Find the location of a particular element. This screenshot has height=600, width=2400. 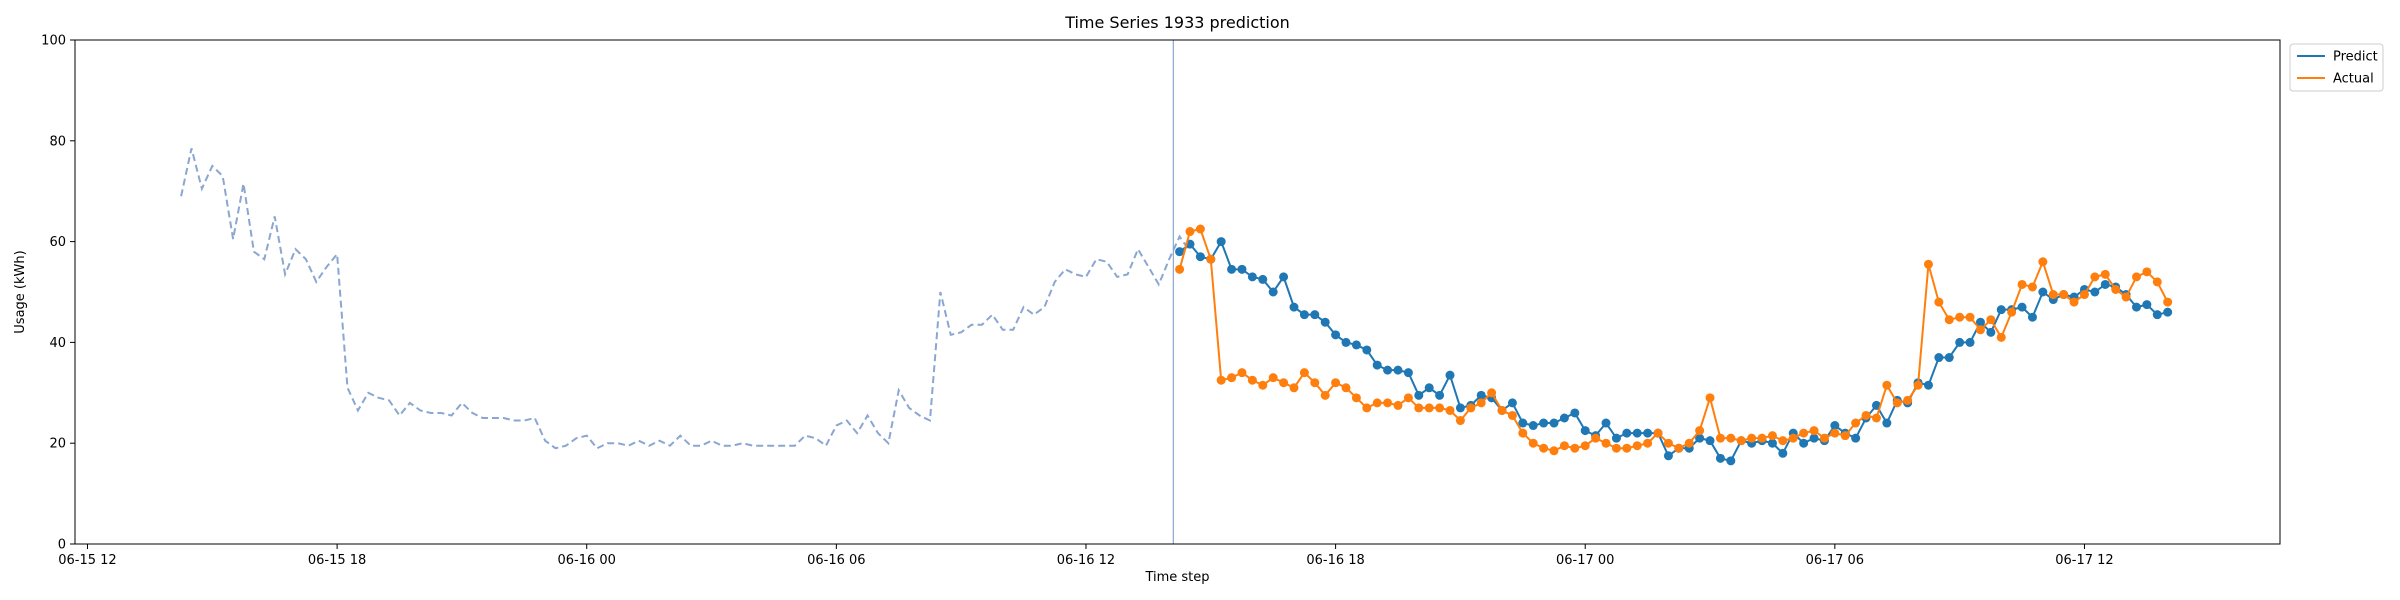

x-tick-label: 06-17 00 is located at coordinates (1585, 560).